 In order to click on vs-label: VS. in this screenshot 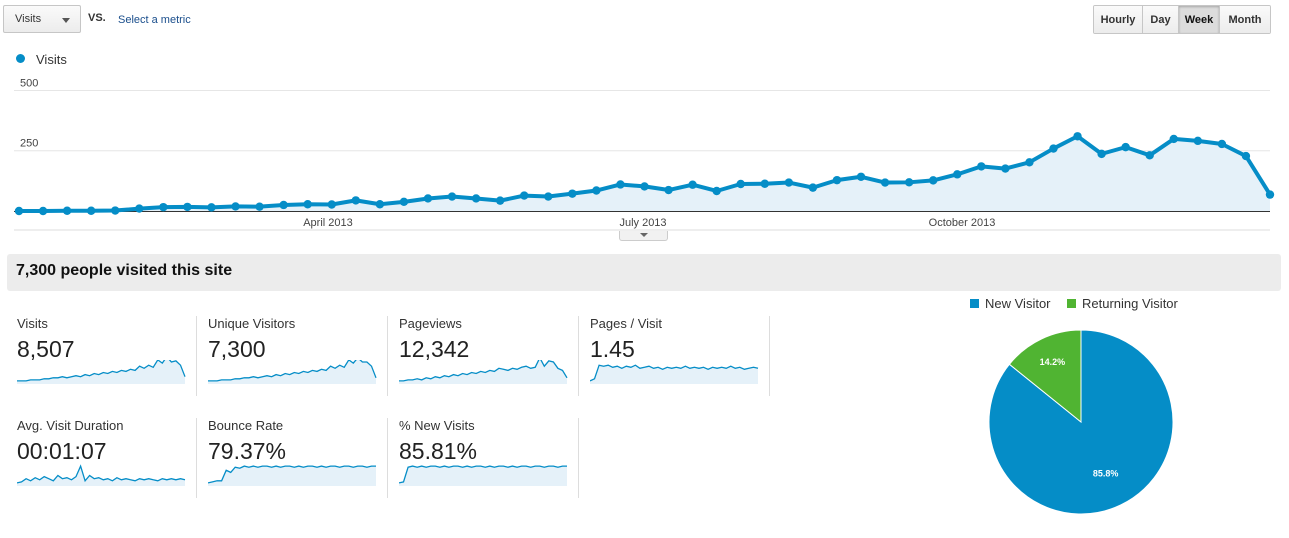, I will do `click(97, 18)`.